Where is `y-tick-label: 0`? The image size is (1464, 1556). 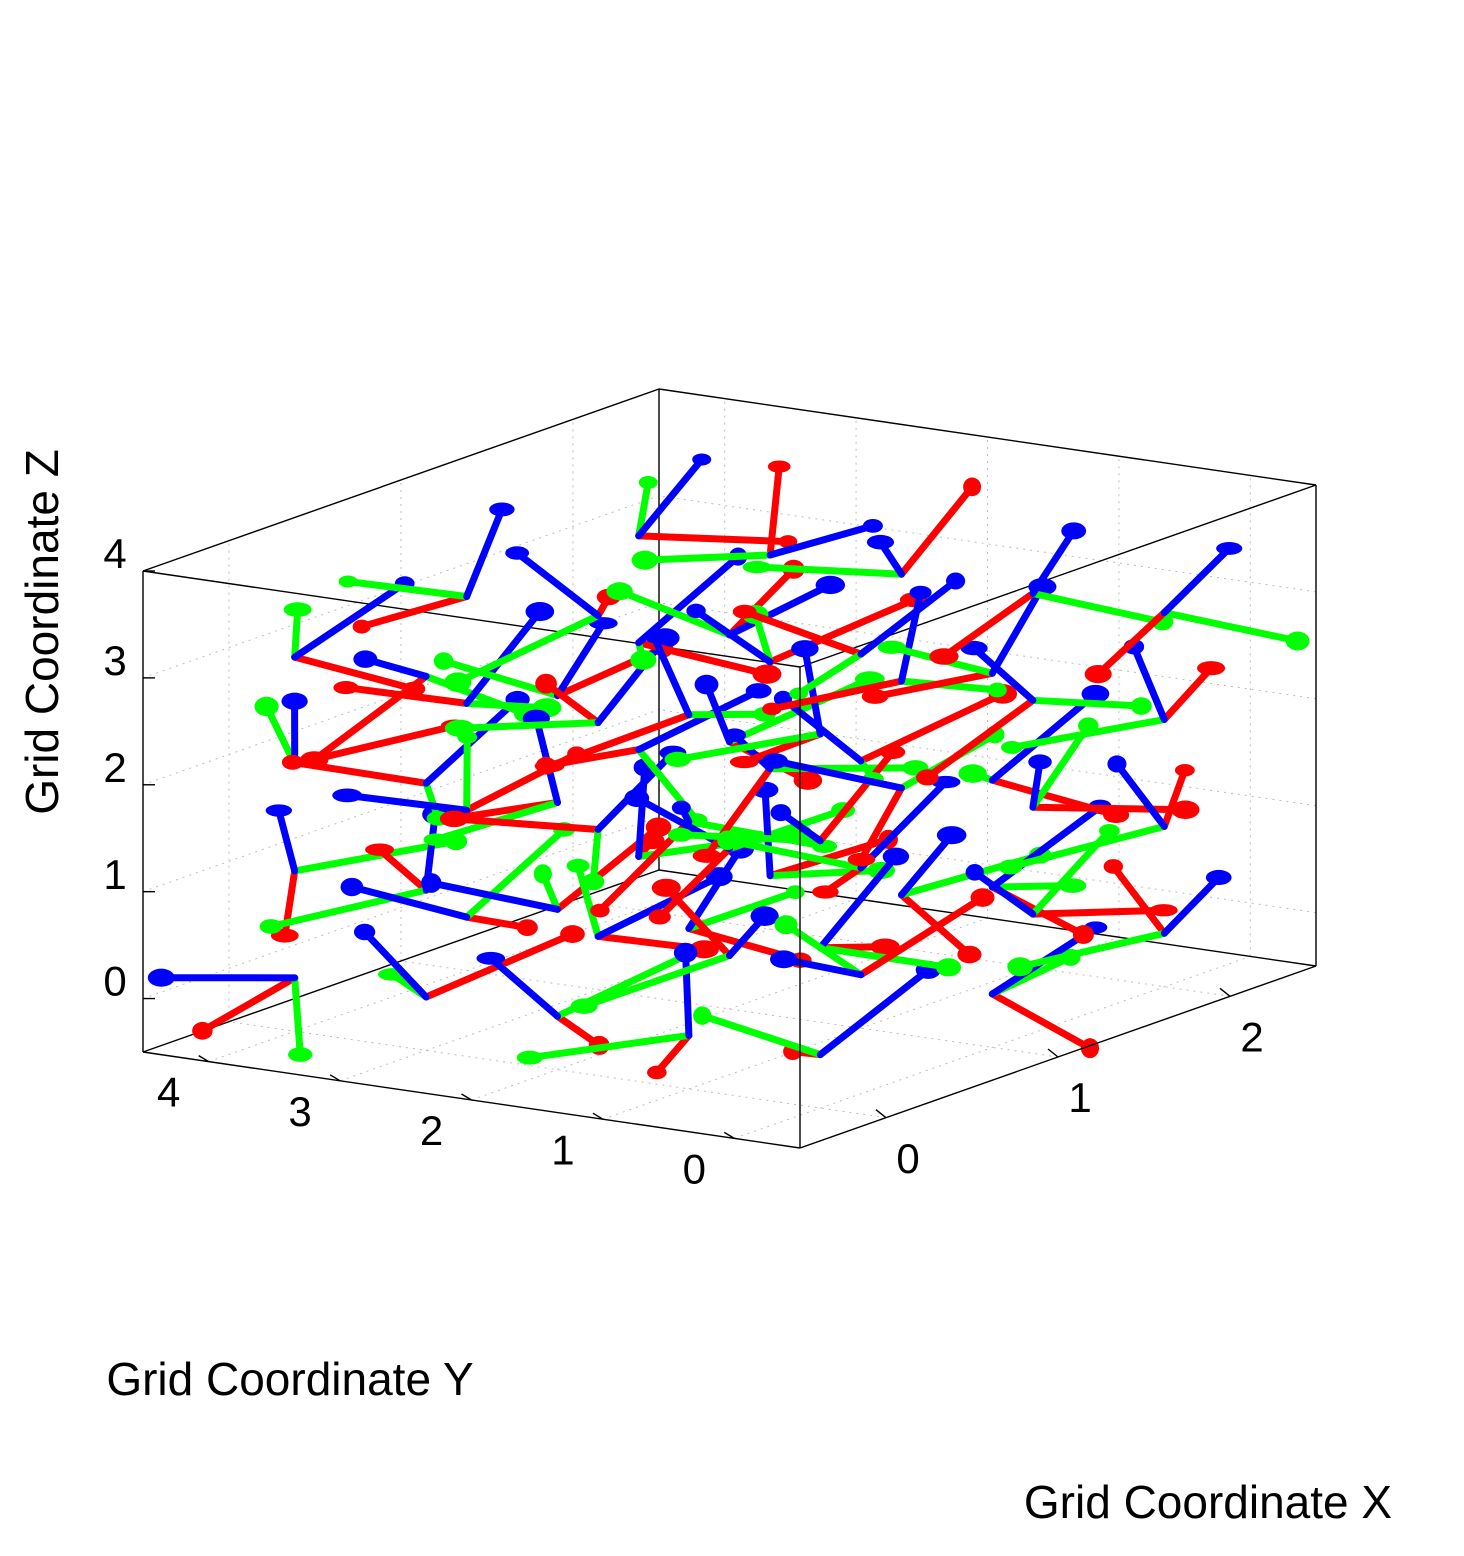 y-tick-label: 0 is located at coordinates (694, 1168).